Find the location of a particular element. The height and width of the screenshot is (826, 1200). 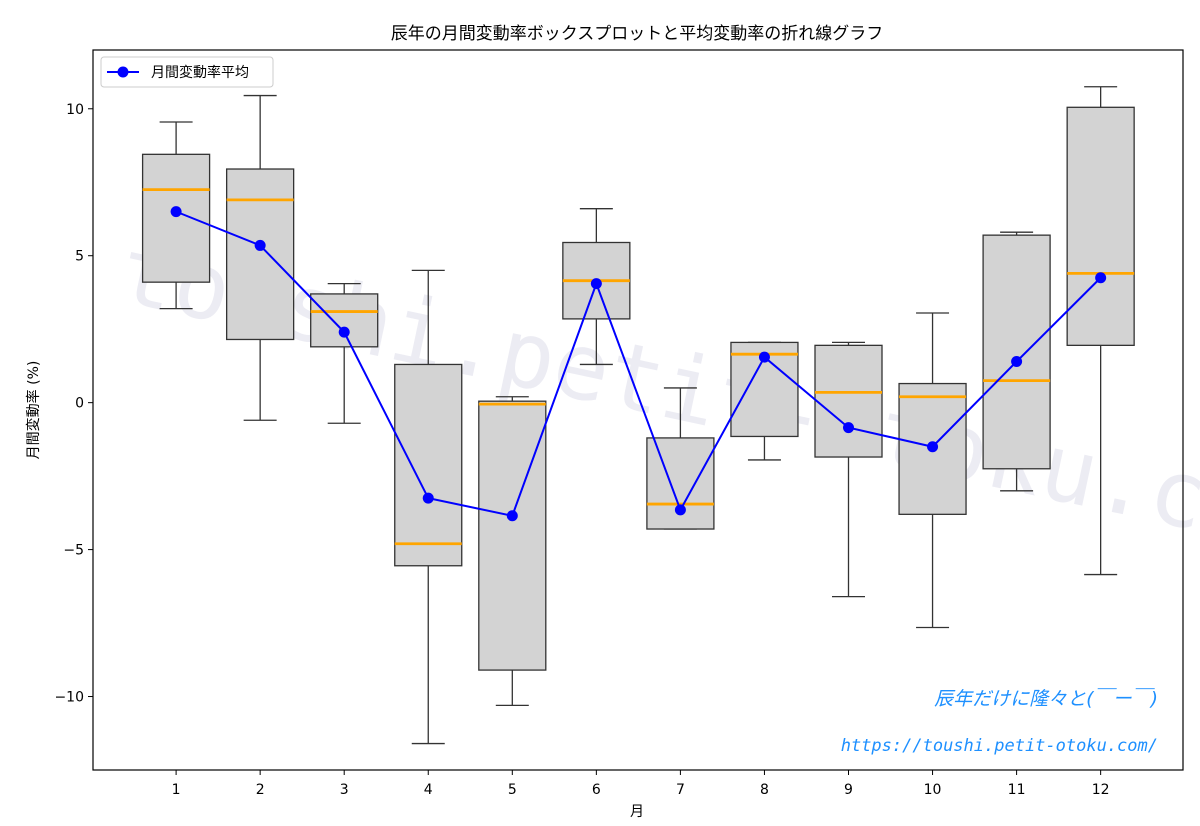

legend: 月間変動率平均 is located at coordinates (187, 72).